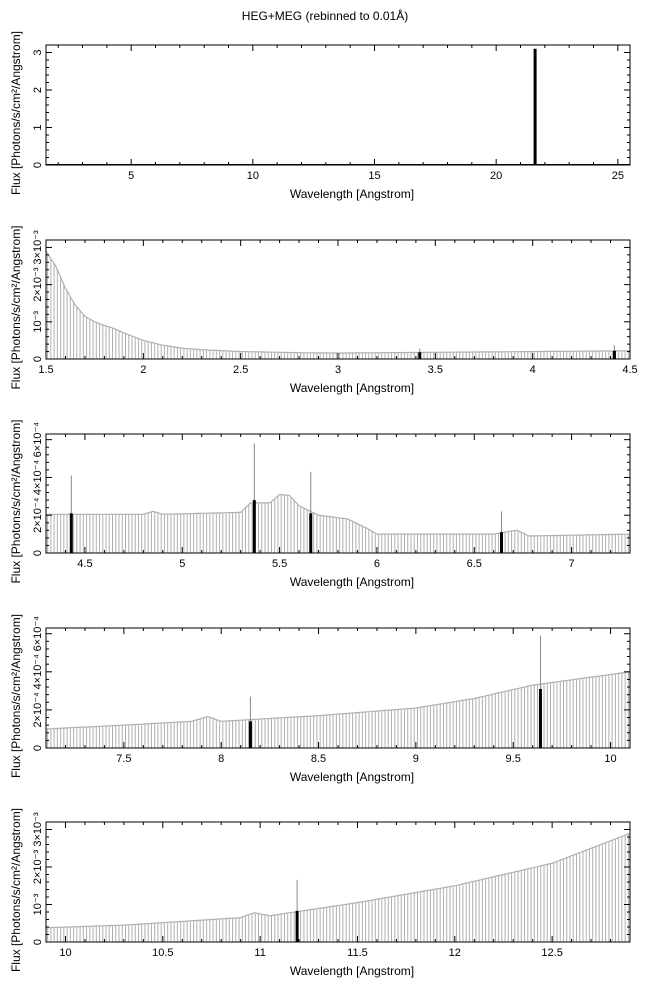 This screenshot has width=650, height=991. What do you see at coordinates (435, 370) in the screenshot?
I see `x-tick-label: 3.5` at bounding box center [435, 370].